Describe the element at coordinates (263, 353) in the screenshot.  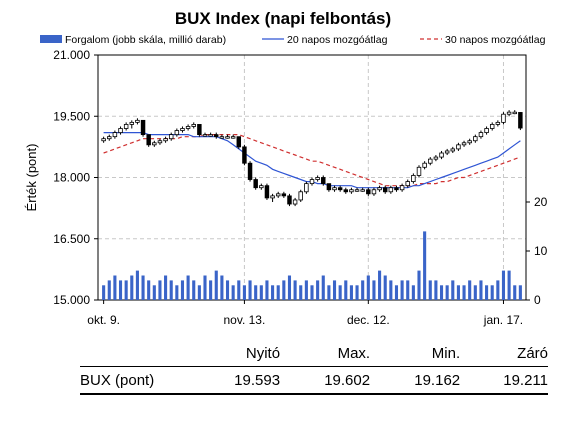
I see `table-header-open: Nyitó` at that location.